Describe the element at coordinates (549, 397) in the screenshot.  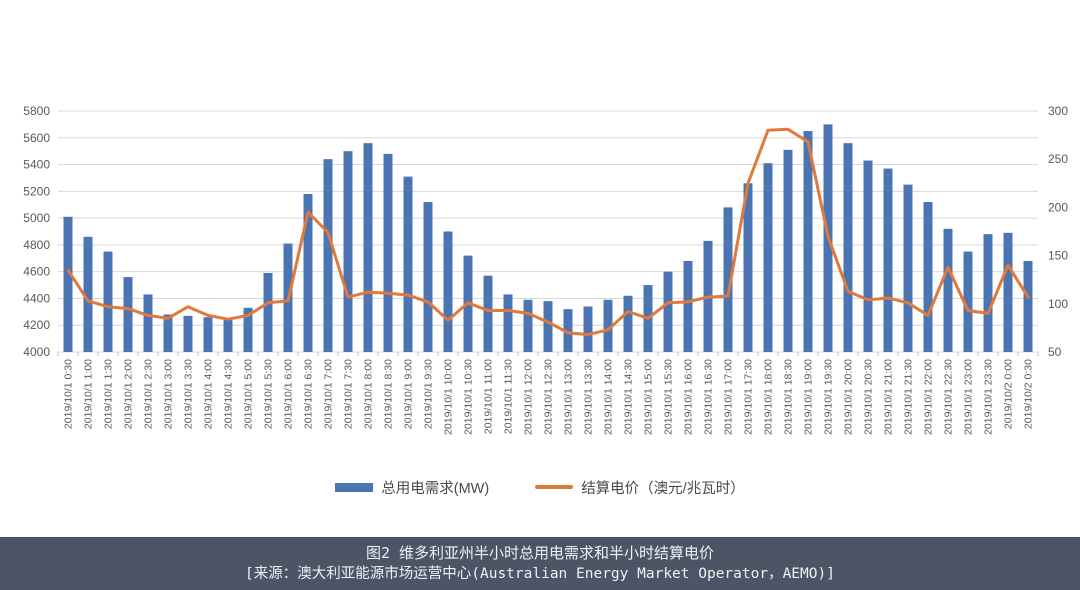
I see `x-axis-category-label: 2019/10/1 12:30` at that location.